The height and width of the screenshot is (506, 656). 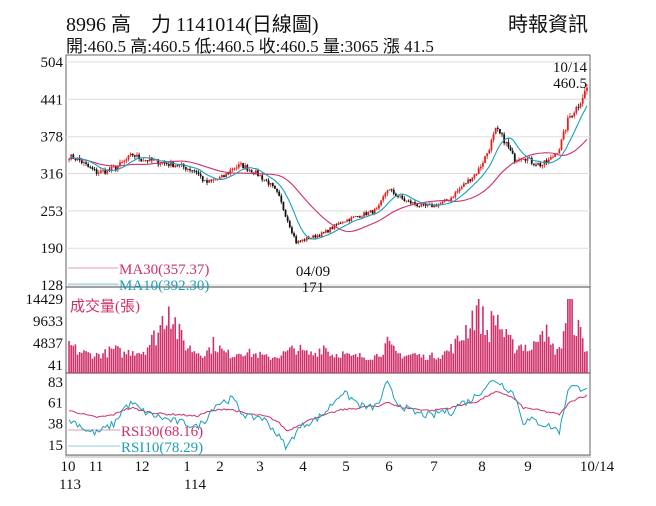 What do you see at coordinates (346, 467) in the screenshot?
I see `x-tick-label: 5` at bounding box center [346, 467].